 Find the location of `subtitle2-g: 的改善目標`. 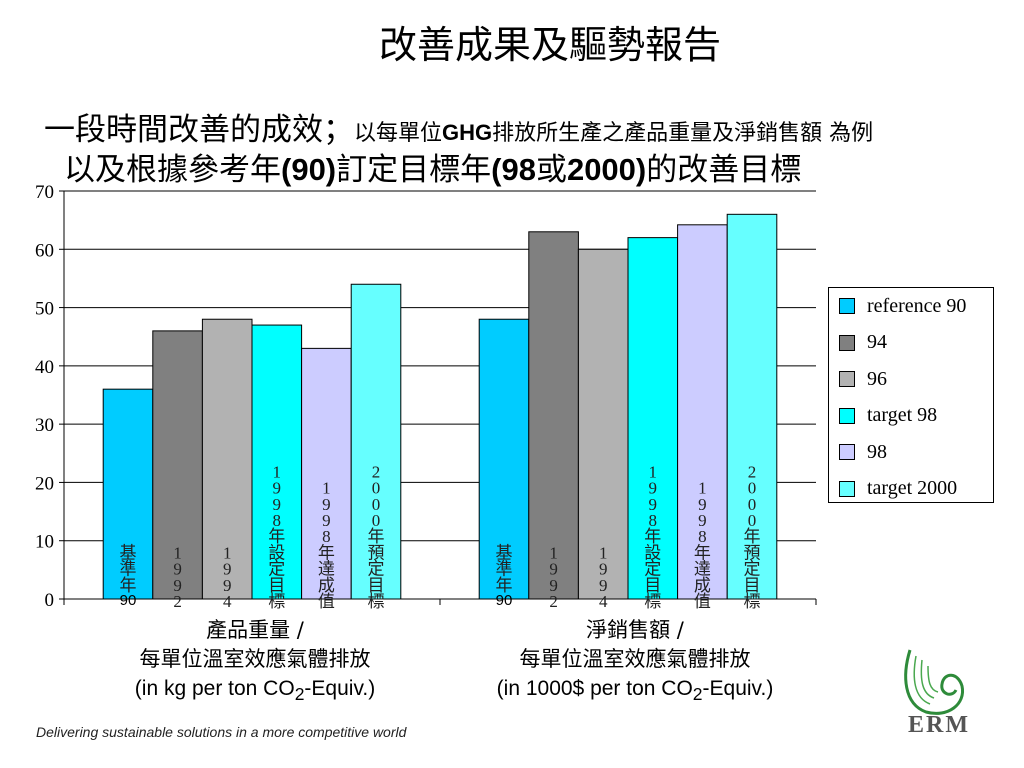

subtitle2-g: 的改善目標 is located at coordinates (724, 170).